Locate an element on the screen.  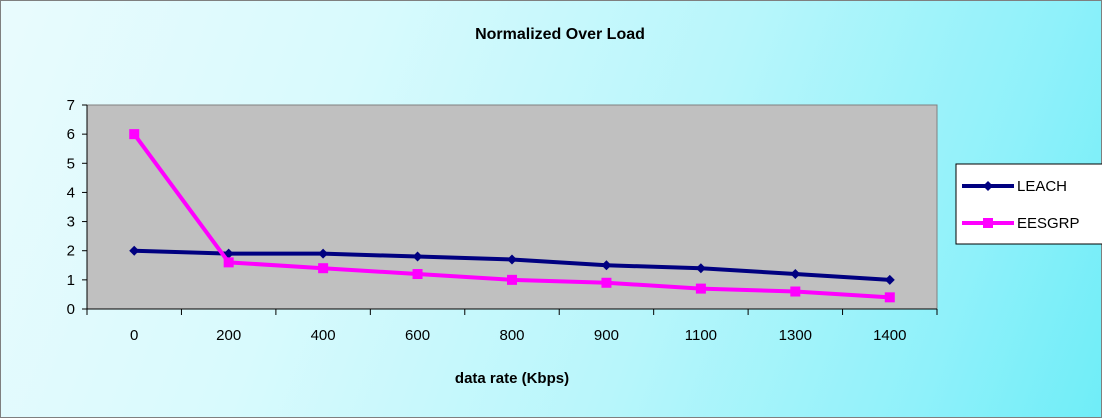
x-tick-label: 0 is located at coordinates (134, 335).